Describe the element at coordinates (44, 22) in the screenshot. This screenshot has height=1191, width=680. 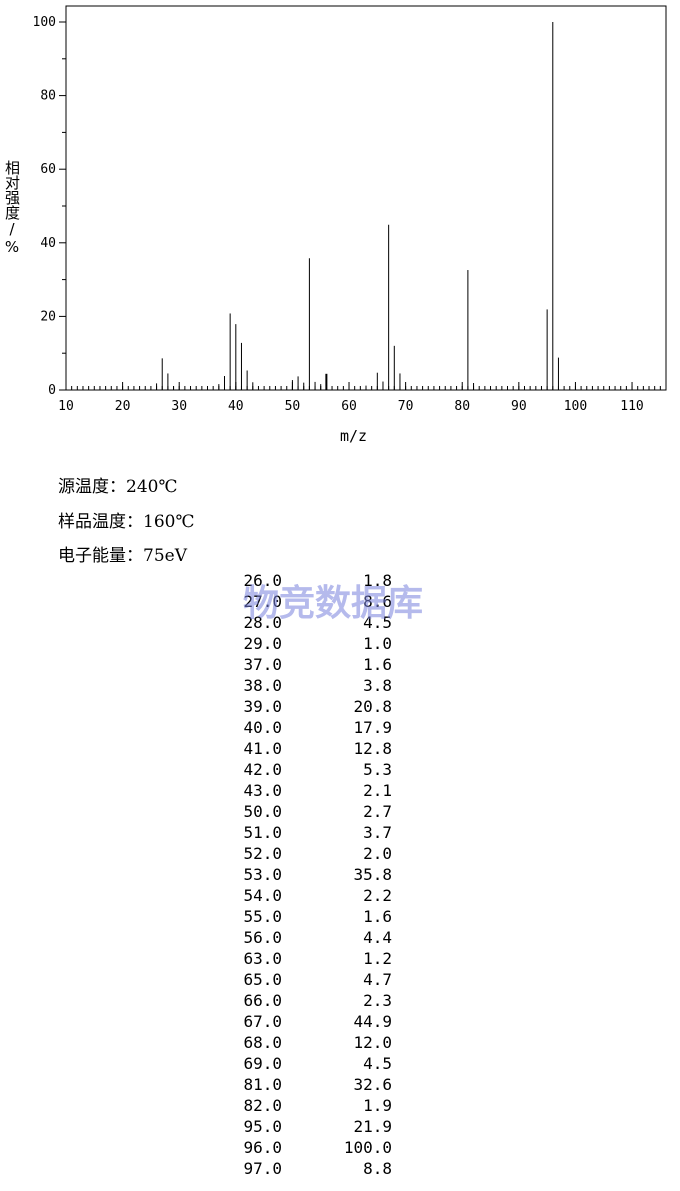
I see `y-tick-label: 100` at that location.